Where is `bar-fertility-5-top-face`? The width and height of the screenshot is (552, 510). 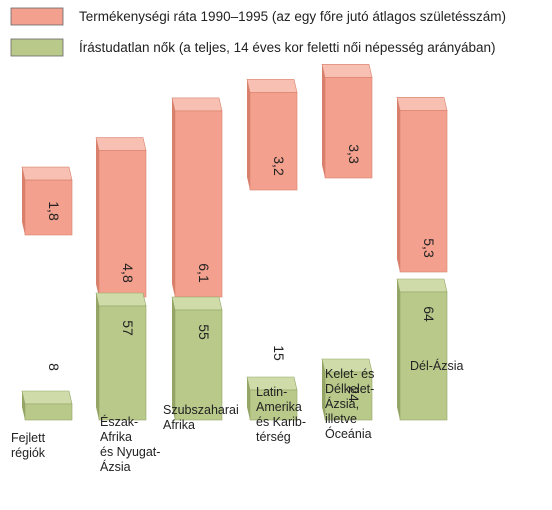 bar-fertility-5-top-face is located at coordinates (347, 71).